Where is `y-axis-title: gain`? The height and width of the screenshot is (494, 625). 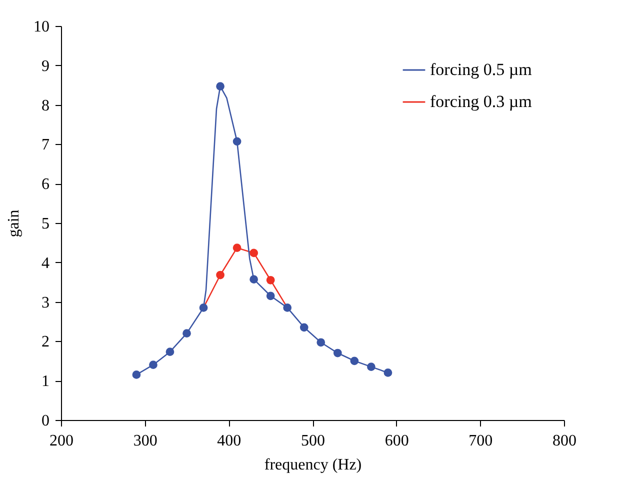
y-axis-title: gain is located at coordinates (14, 224).